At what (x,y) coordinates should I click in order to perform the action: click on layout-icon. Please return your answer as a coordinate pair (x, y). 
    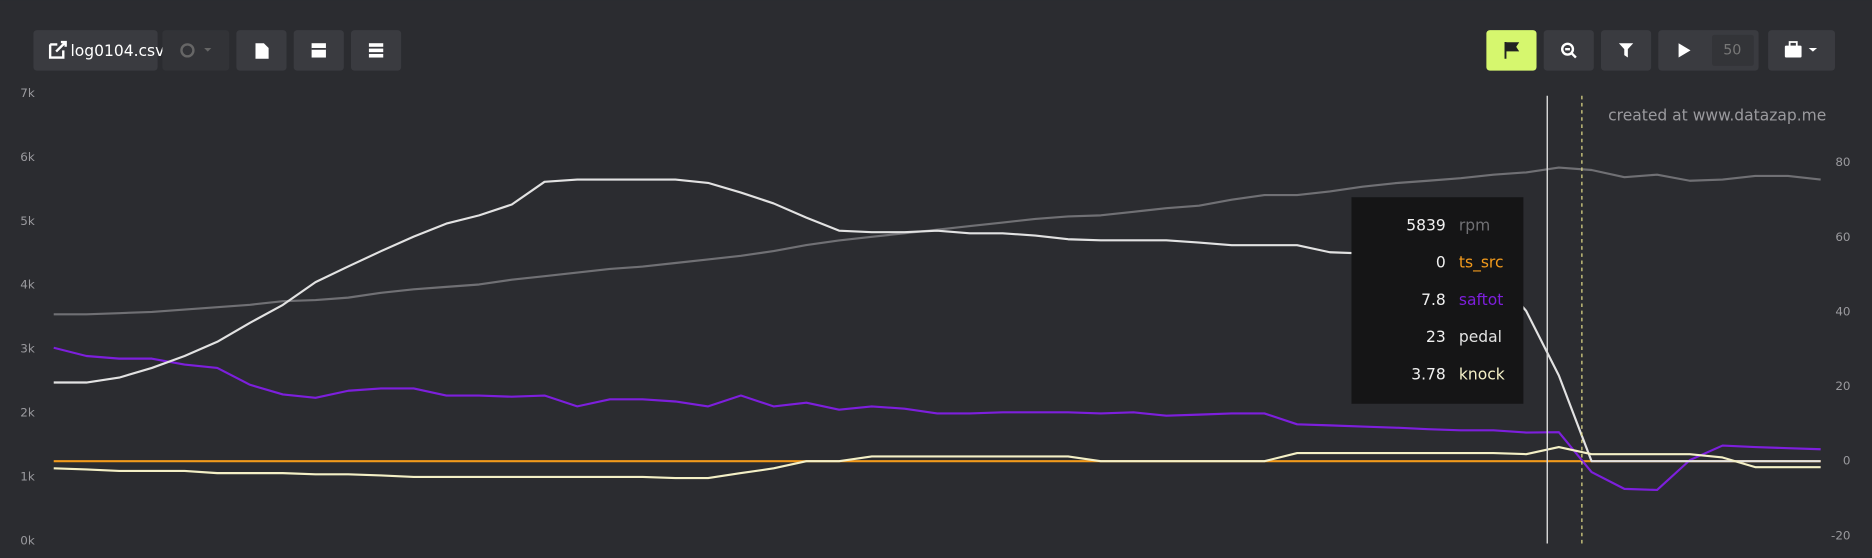
    Looking at the image, I should click on (318, 50).